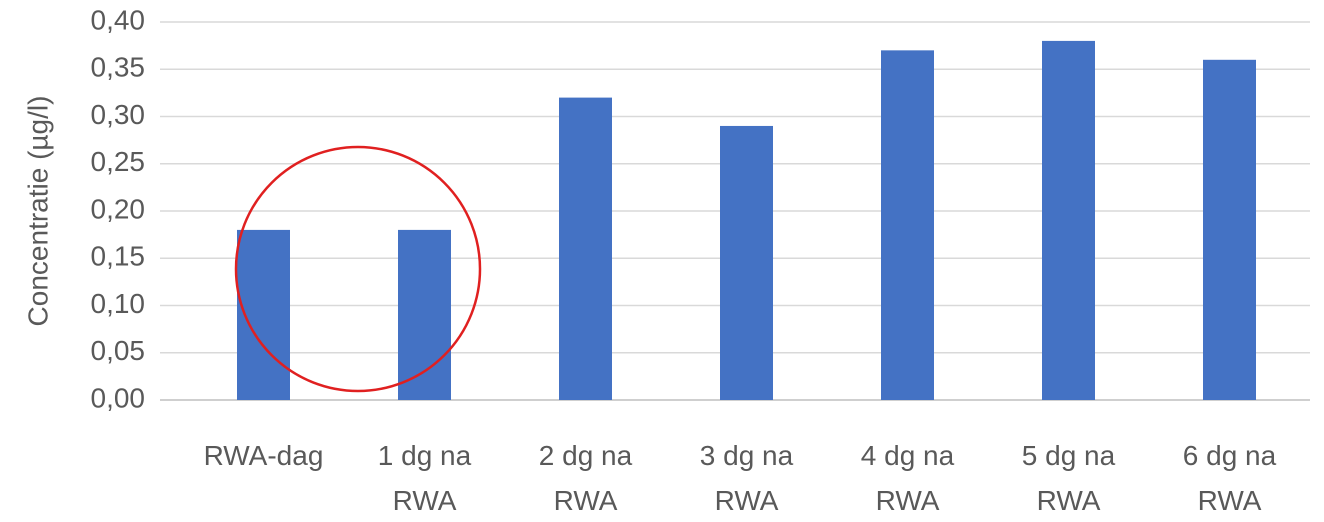  Describe the element at coordinates (585, 478) in the screenshot. I see `x-tick-label: 2 dg na RWA` at that location.